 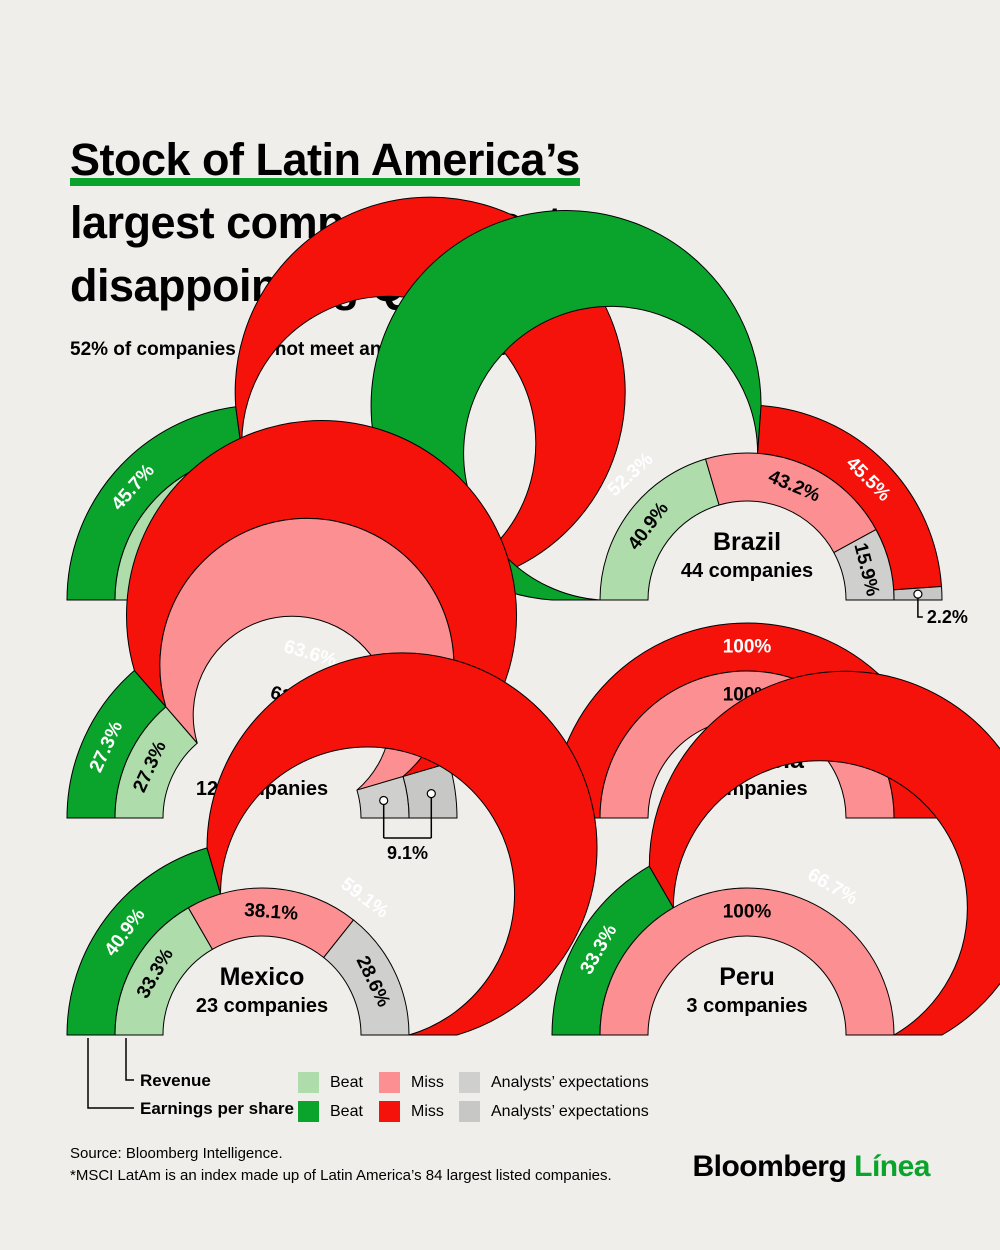 What do you see at coordinates (389, 1082) in the screenshot?
I see `revenue-miss-swatch` at bounding box center [389, 1082].